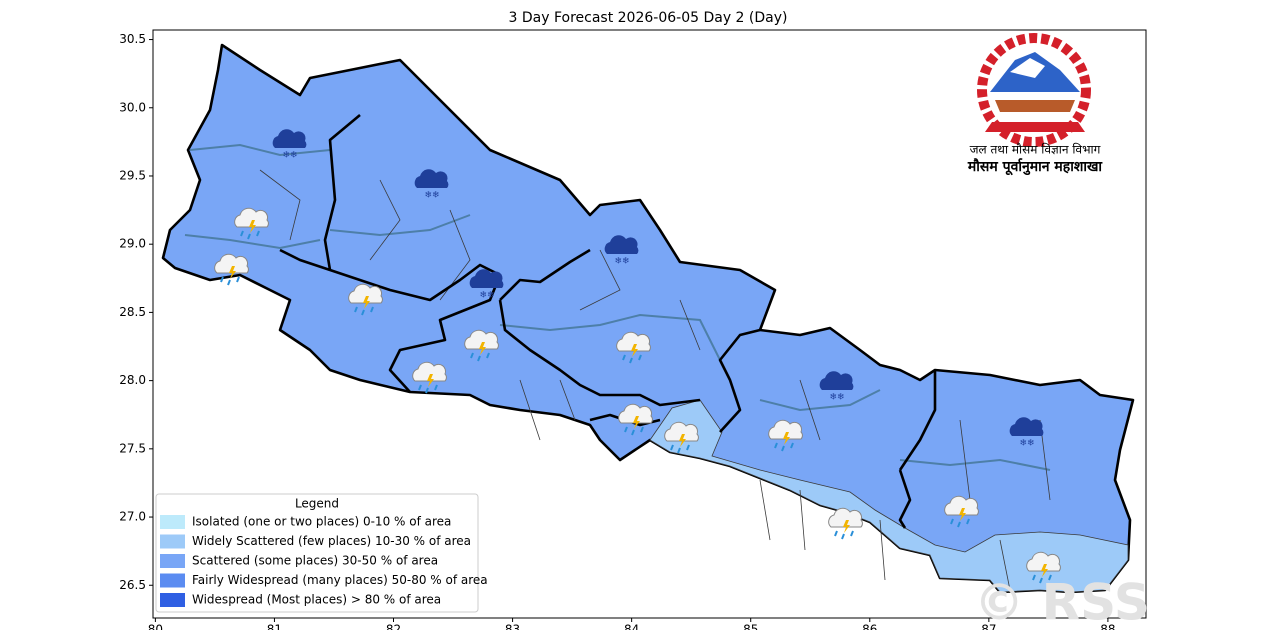  What do you see at coordinates (393, 626) in the screenshot?
I see `x-tick-label: 82` at bounding box center [393, 626].